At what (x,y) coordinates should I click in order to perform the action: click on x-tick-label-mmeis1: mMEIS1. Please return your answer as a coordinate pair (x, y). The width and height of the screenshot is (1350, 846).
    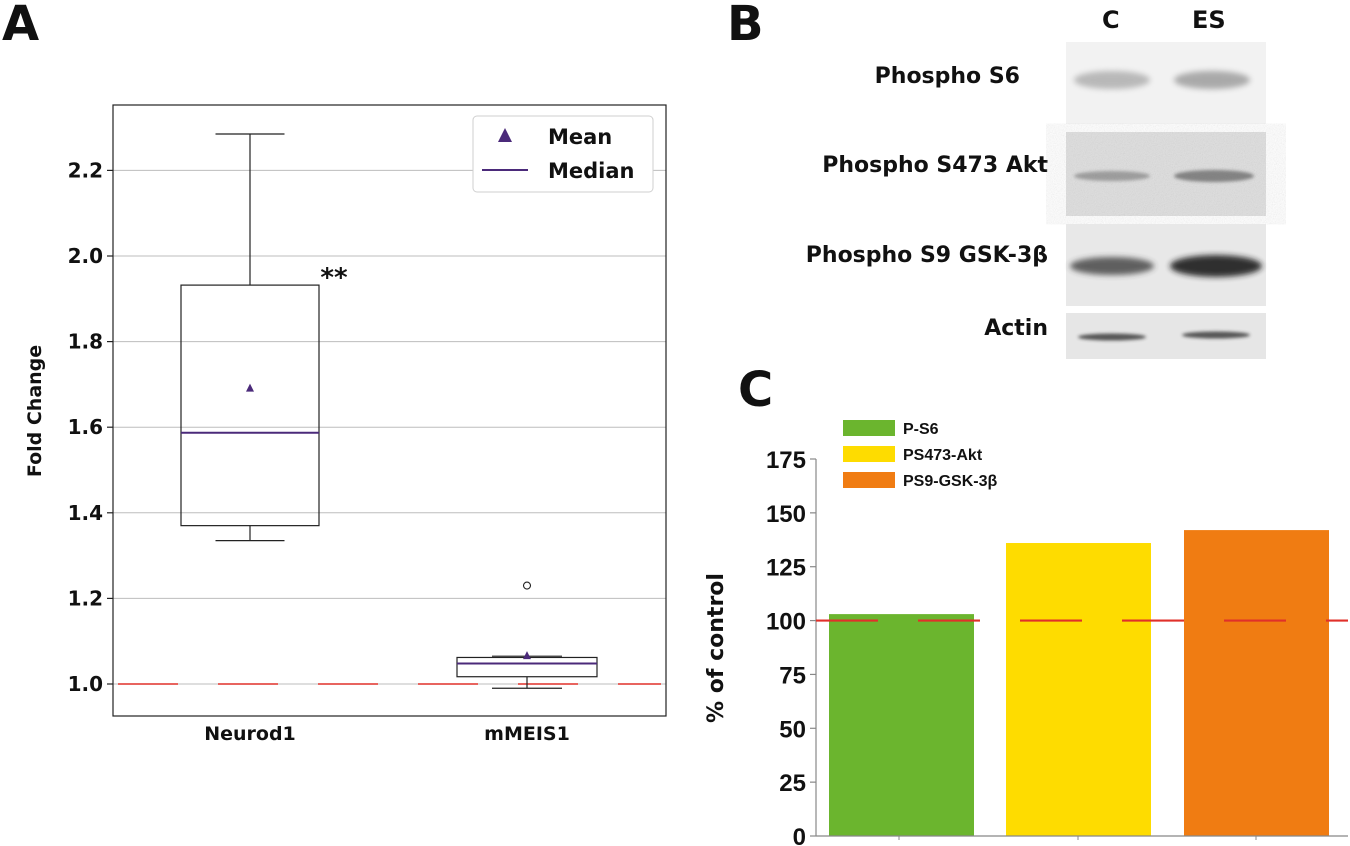
    Looking at the image, I should click on (527, 734).